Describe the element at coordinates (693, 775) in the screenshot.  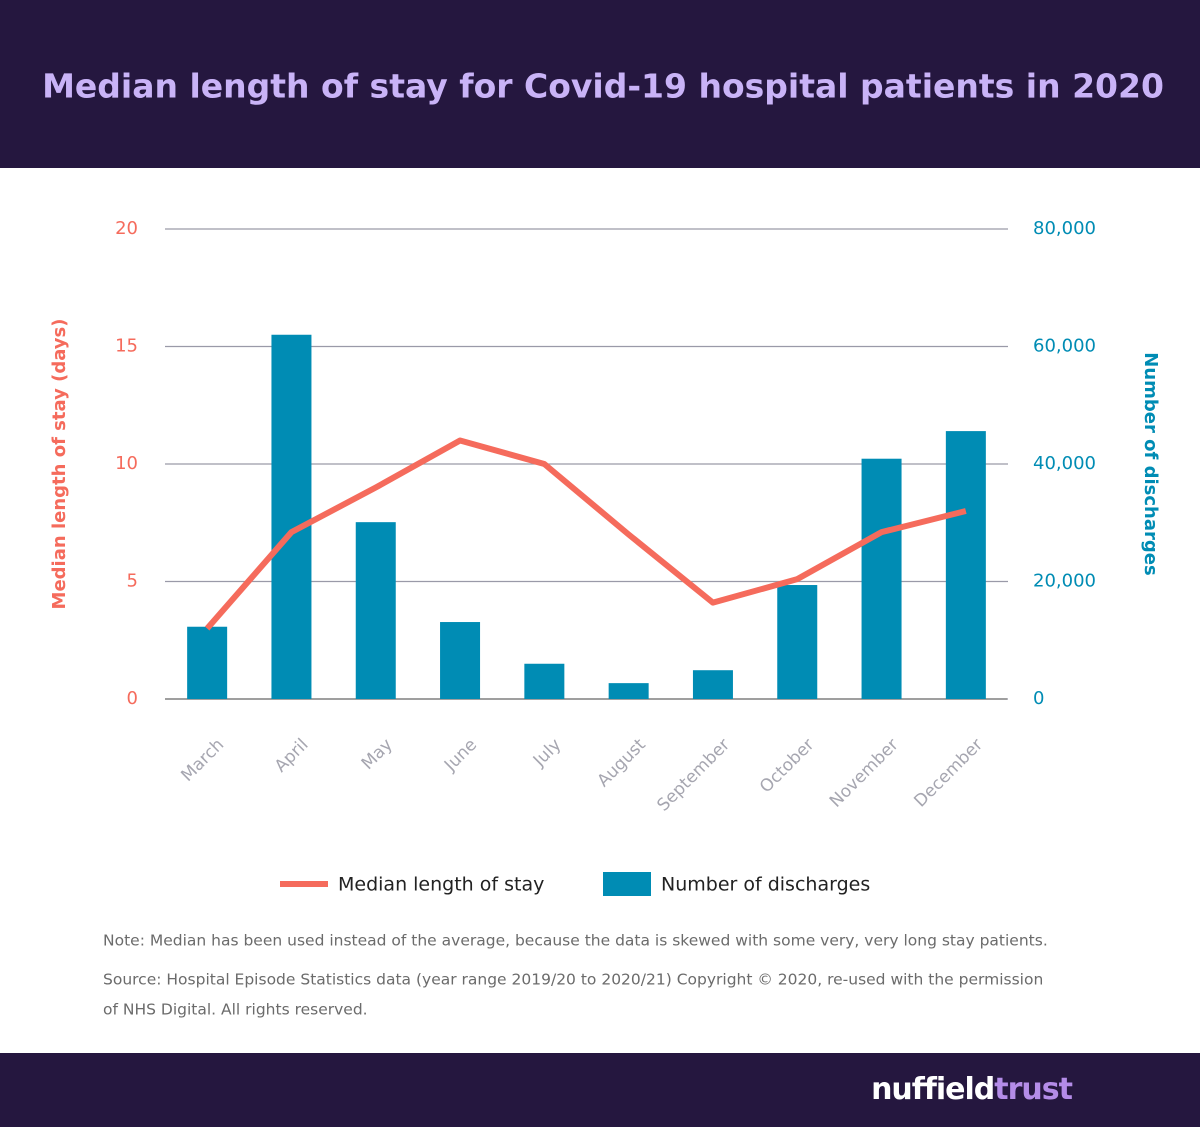
I see `x-tick-label: September` at that location.